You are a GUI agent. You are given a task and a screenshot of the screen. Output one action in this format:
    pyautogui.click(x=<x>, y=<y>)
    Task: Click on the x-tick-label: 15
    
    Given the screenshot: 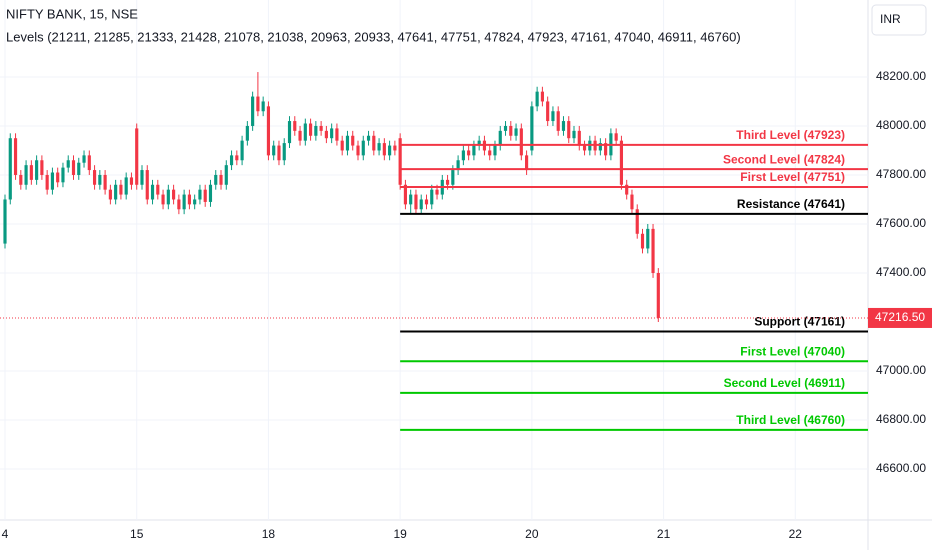 What is the action you would take?
    pyautogui.click(x=137, y=534)
    